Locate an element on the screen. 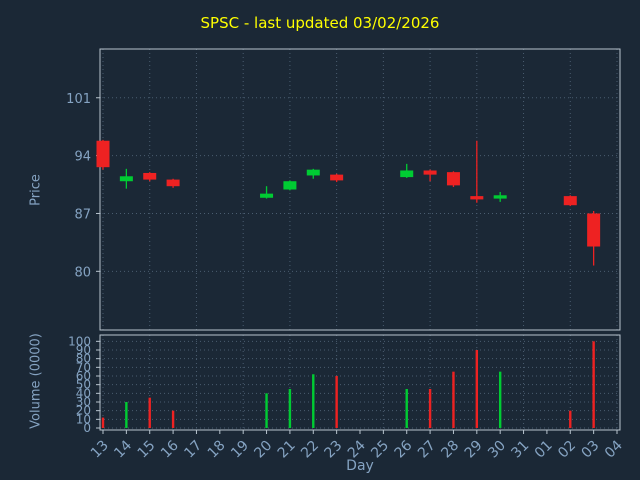 The height and width of the screenshot is (480, 640). x-tick-label: 03 is located at coordinates (591, 450).